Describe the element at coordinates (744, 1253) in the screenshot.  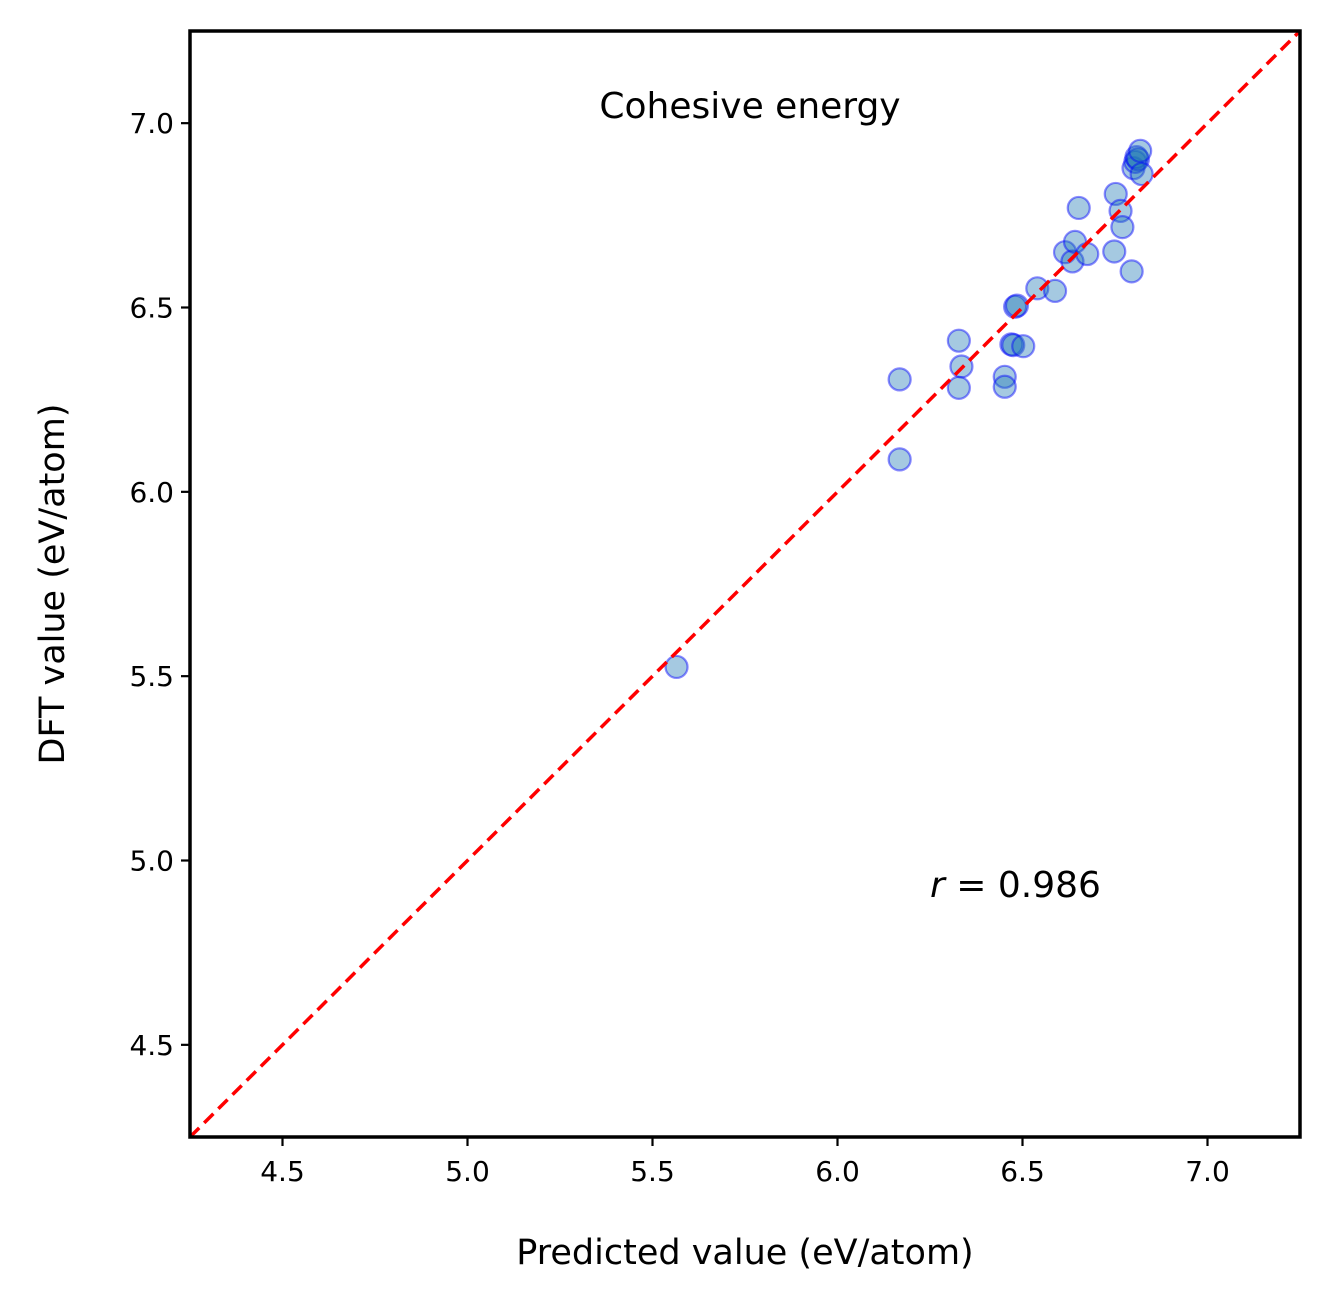
I see `x-axis-label: Predicted value (eV/atom)` at that location.